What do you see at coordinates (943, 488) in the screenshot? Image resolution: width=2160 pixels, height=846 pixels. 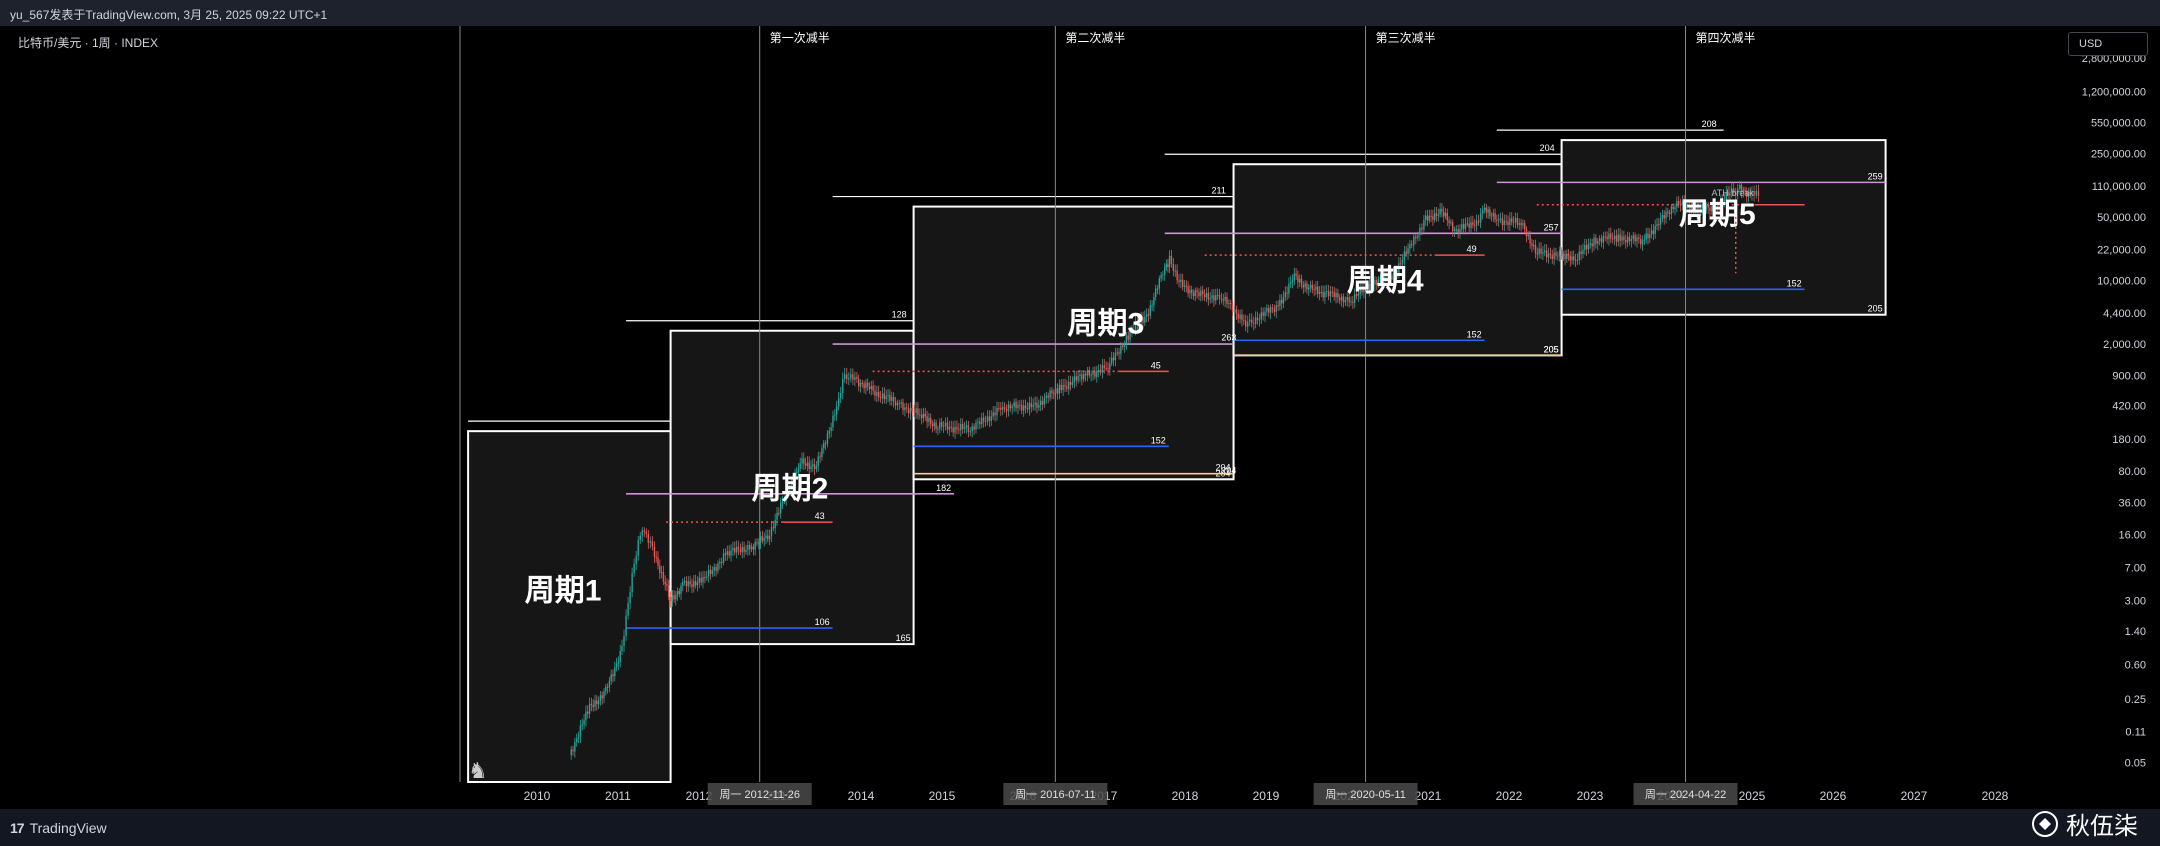 I see `level-label-1: 182` at bounding box center [943, 488].